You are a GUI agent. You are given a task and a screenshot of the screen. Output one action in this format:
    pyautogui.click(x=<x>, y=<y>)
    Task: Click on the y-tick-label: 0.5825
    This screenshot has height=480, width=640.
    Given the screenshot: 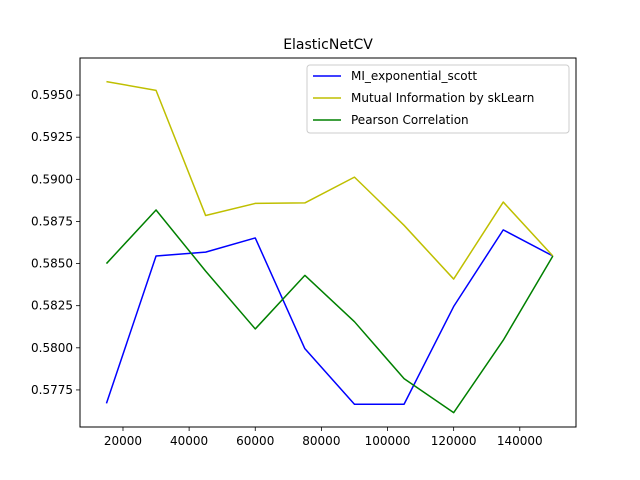 What is the action you would take?
    pyautogui.click(x=52, y=306)
    